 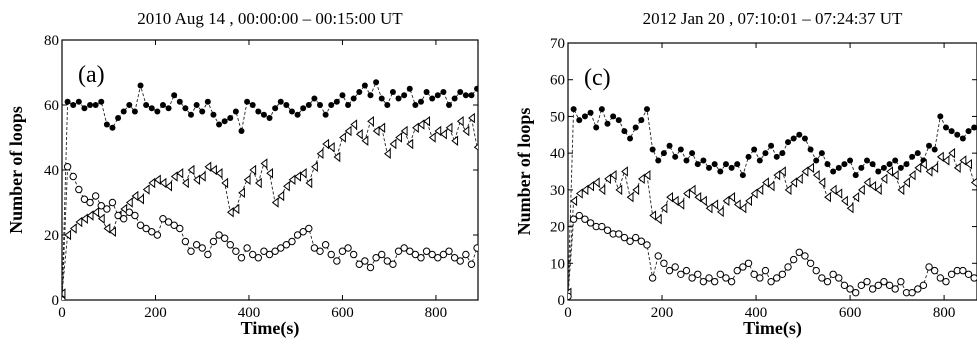 What do you see at coordinates (51, 41) in the screenshot?
I see `y-tick-label: 80` at bounding box center [51, 41].